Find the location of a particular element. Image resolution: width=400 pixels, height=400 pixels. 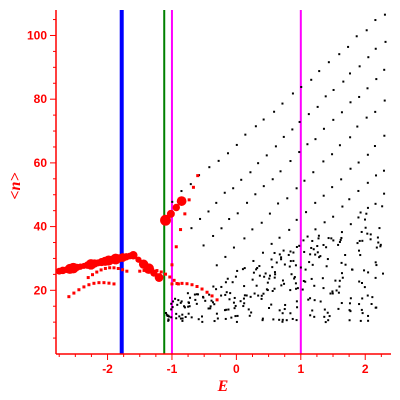

y-axis-label: <n> is located at coordinates (15, 185).